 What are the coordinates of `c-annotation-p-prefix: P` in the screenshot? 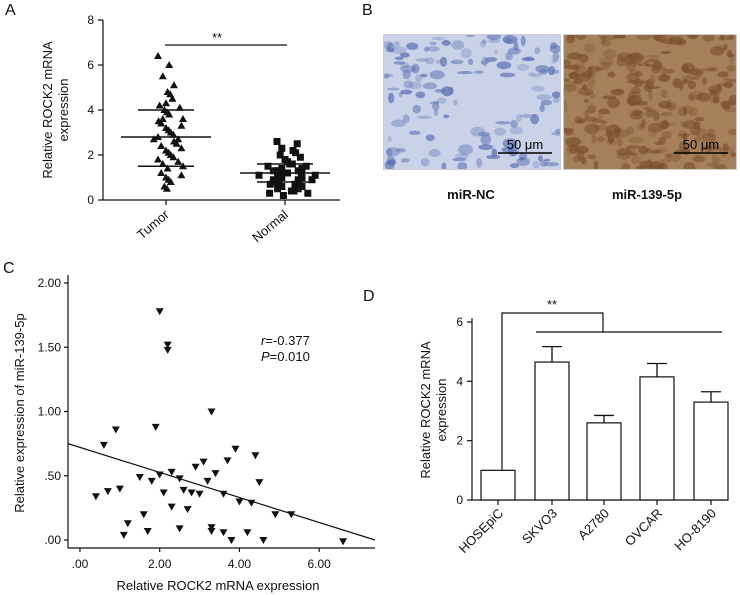 It's located at (265, 356).